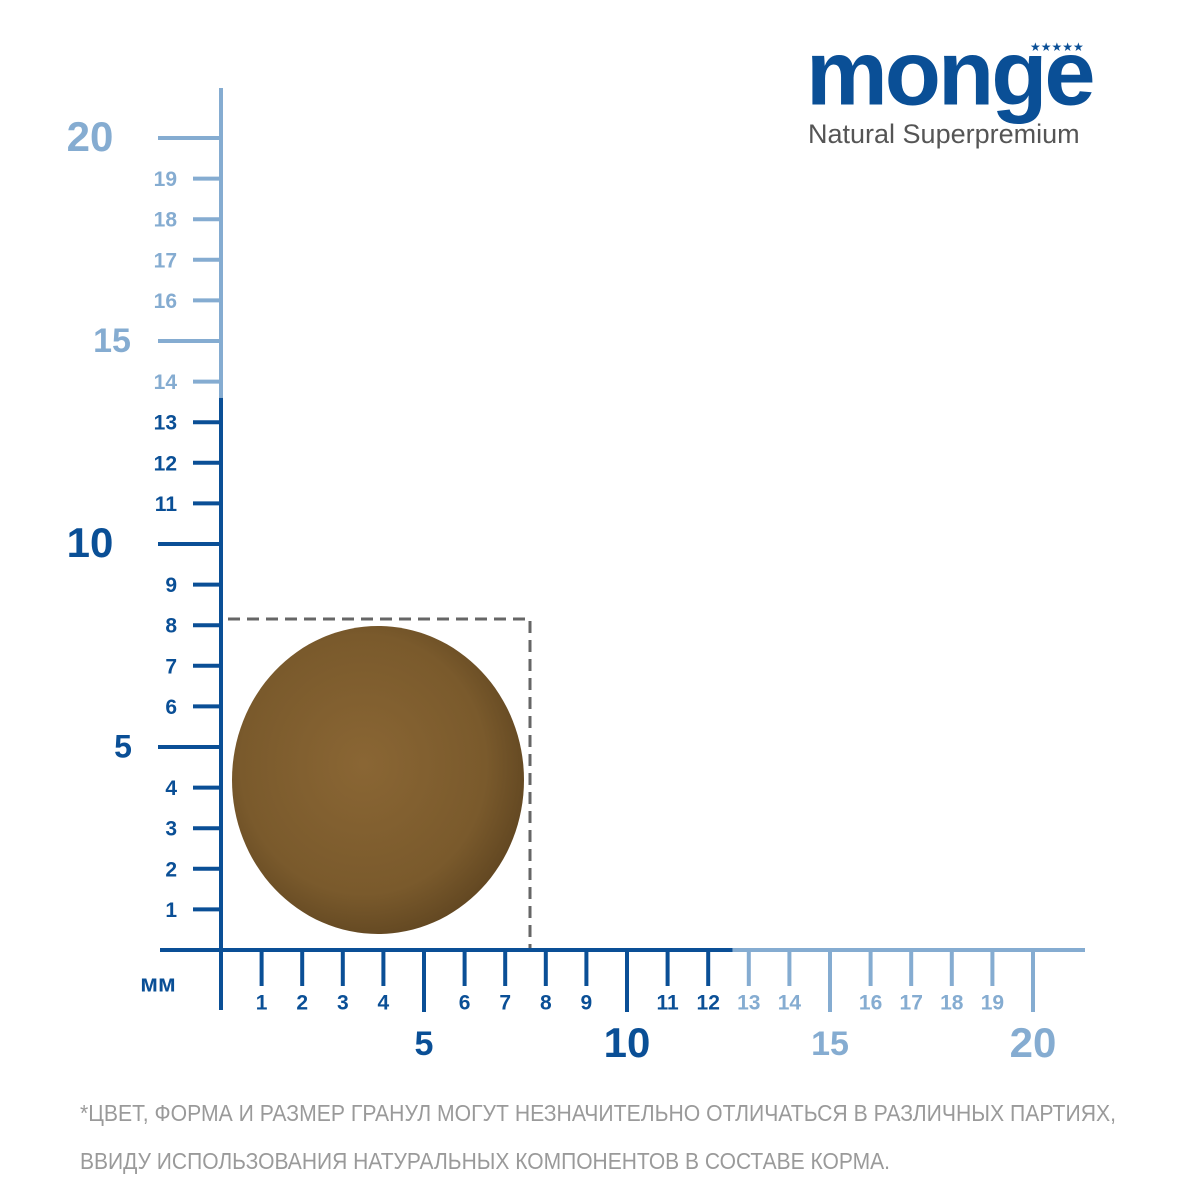 Image resolution: width=1200 pixels, height=1200 pixels. I want to click on x-tick-label: 6, so click(465, 1003).